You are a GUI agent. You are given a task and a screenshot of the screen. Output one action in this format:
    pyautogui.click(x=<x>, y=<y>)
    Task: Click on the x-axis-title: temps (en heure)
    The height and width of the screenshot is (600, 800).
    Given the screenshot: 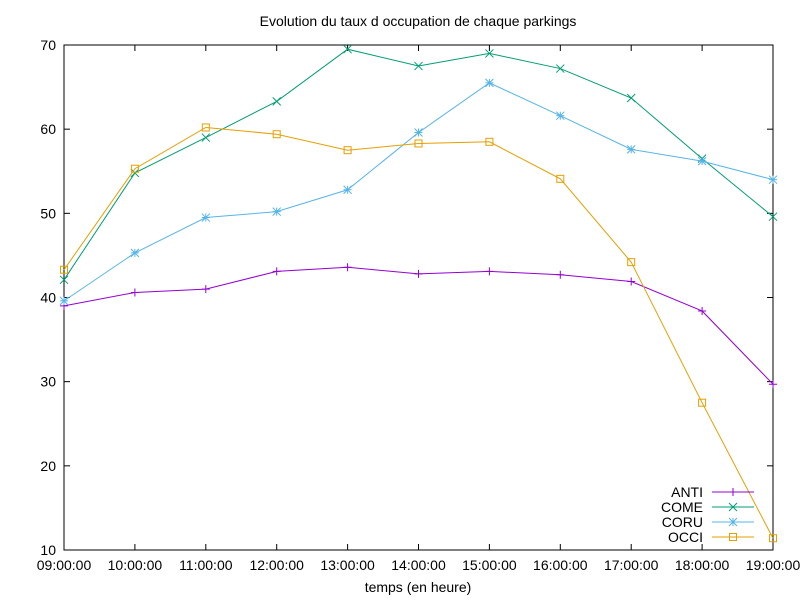 What is the action you would take?
    pyautogui.click(x=418, y=587)
    